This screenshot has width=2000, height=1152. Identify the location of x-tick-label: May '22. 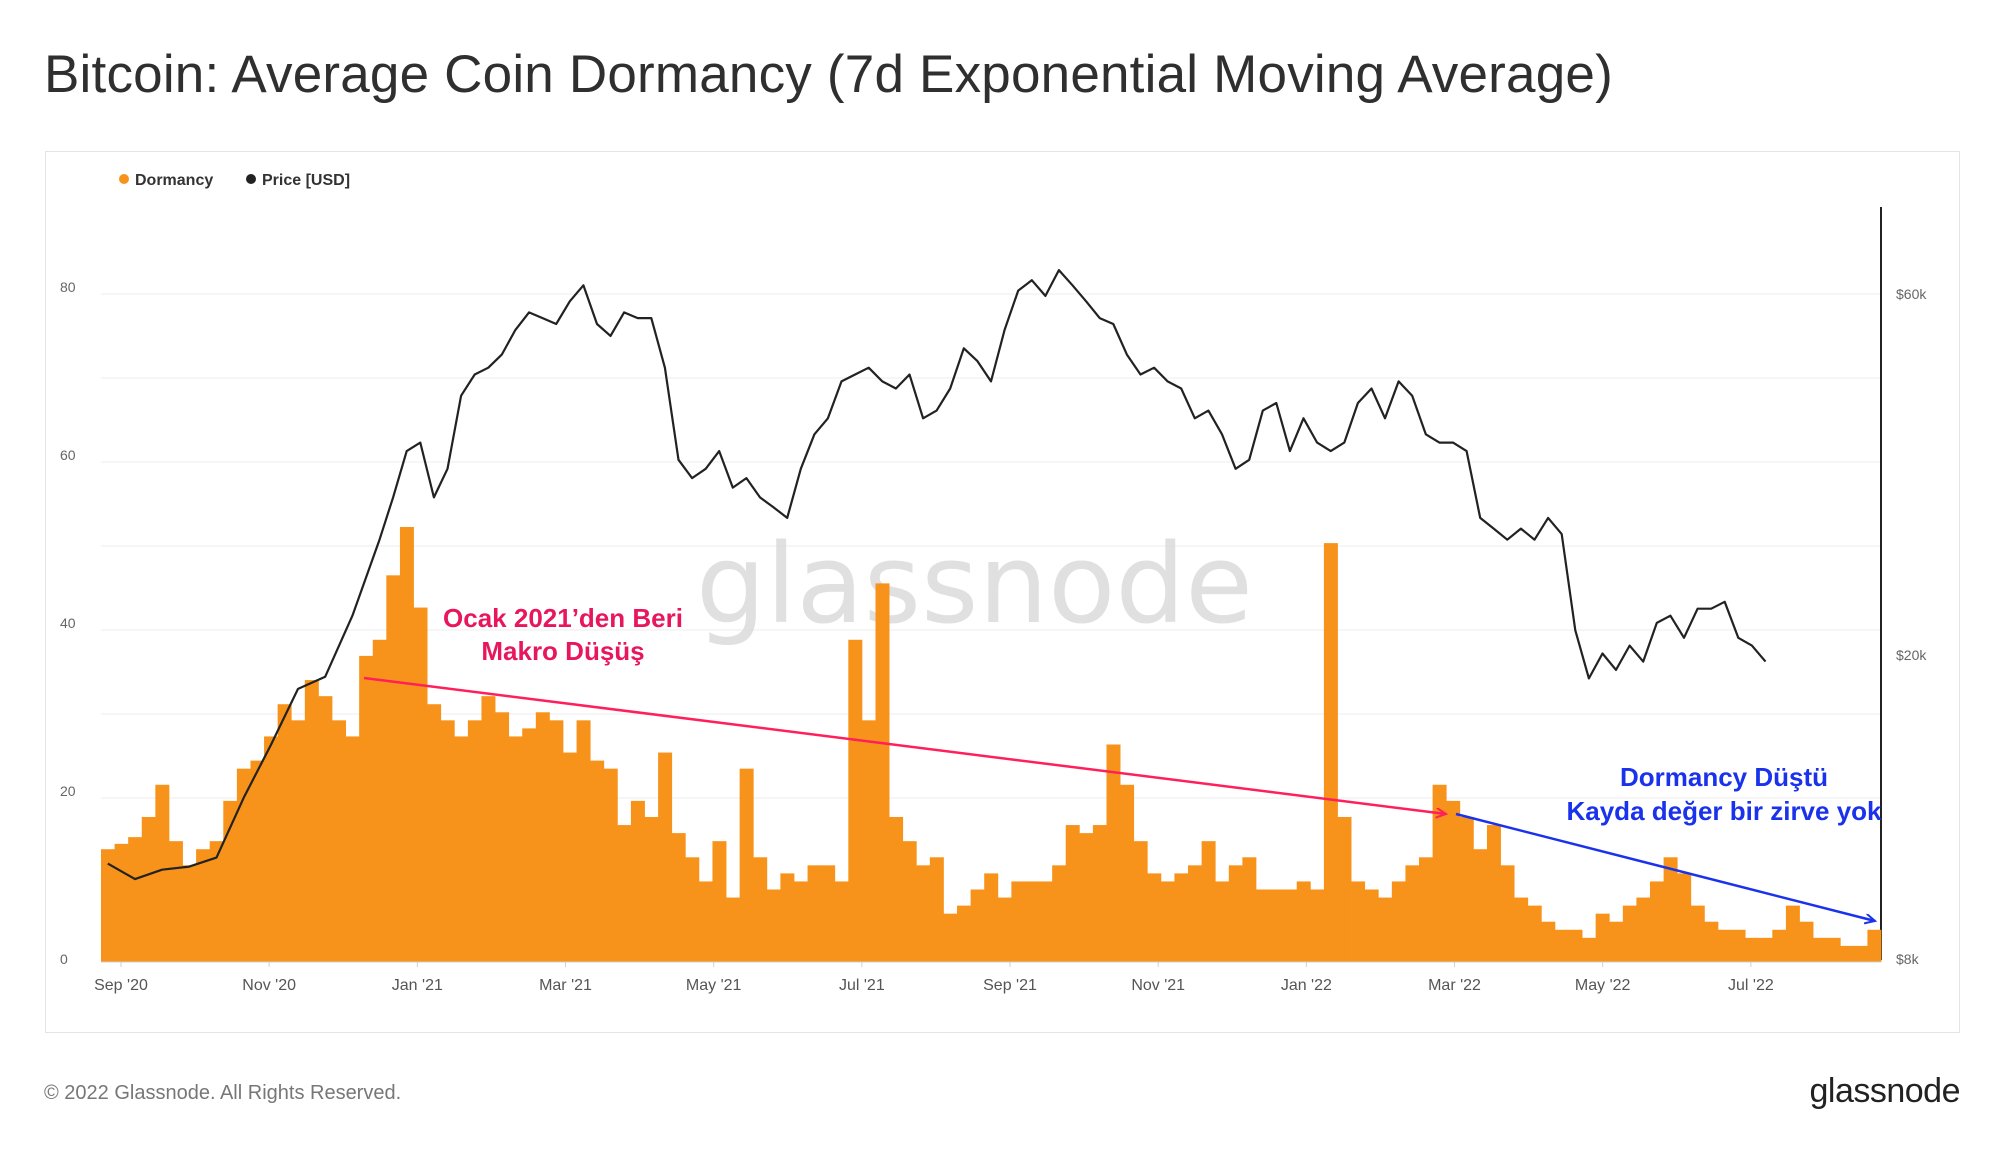
(1603, 985).